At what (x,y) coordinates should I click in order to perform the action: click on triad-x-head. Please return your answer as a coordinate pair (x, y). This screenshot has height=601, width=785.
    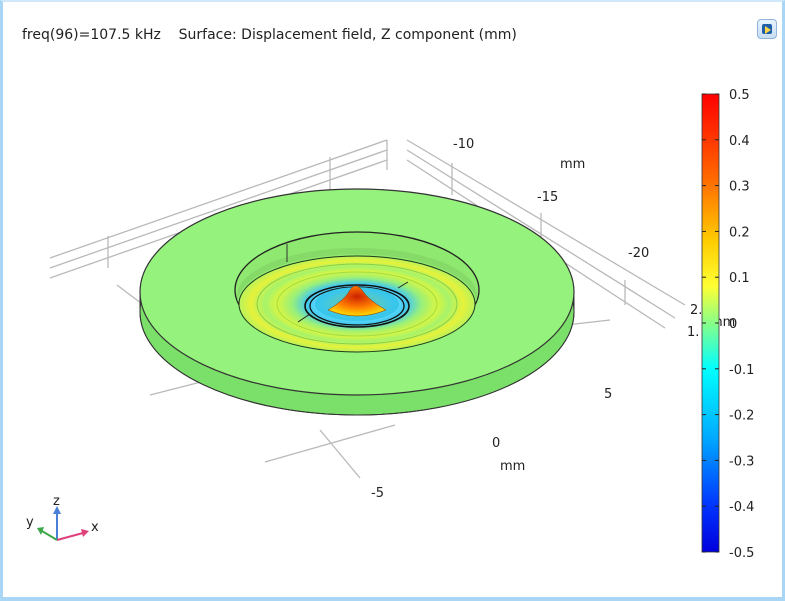
    Looking at the image, I should click on (85, 533).